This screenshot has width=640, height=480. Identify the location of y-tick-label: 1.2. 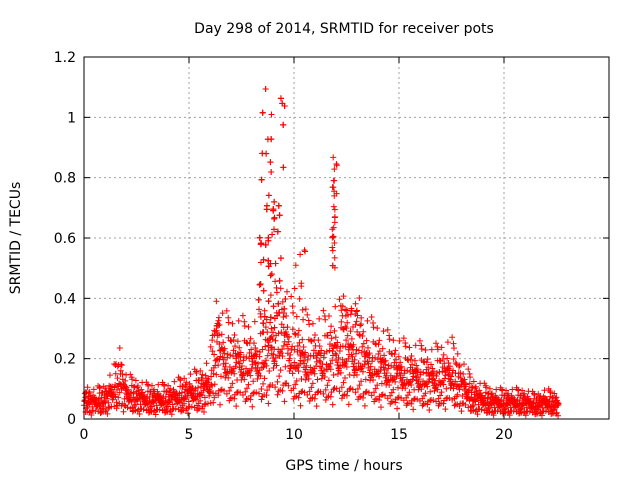
(65, 58).